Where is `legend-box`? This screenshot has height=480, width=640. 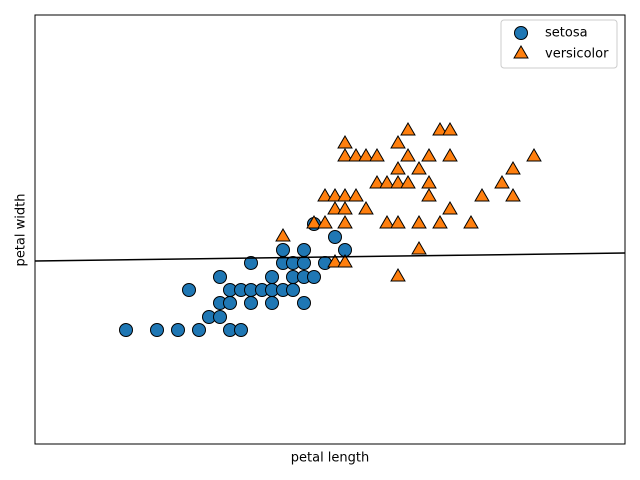
legend-box is located at coordinates (559, 44).